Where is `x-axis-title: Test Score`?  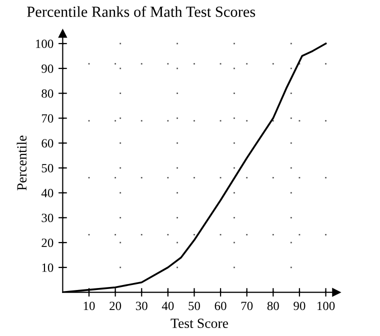
x-axis-title: Test Score is located at coordinates (199, 323).